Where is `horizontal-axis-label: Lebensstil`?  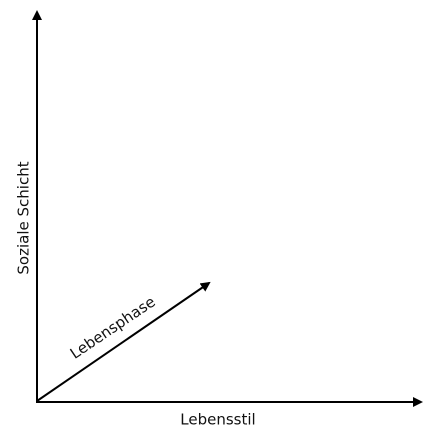
horizontal-axis-label: Lebensstil is located at coordinates (217, 419).